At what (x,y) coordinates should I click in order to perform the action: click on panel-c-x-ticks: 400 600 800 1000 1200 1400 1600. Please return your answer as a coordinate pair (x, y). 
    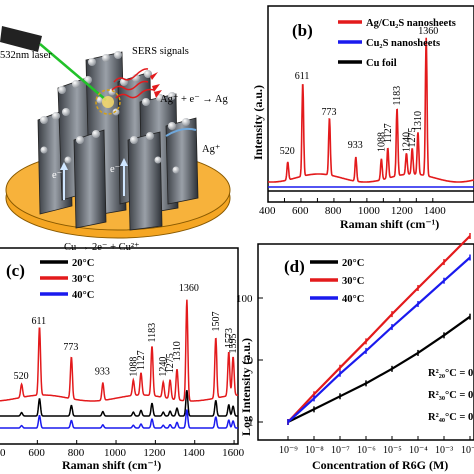
    Looking at the image, I should click on (122, 449).